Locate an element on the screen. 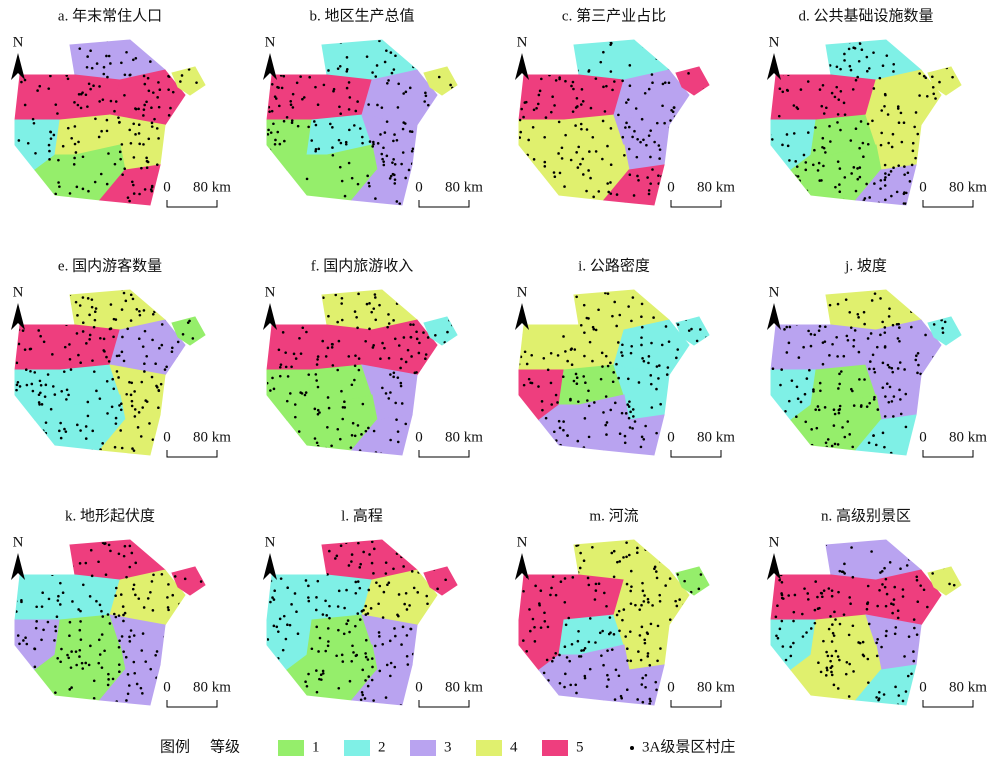 The width and height of the screenshot is (1000, 771). scale-bar is located at coordinates (444, 454).